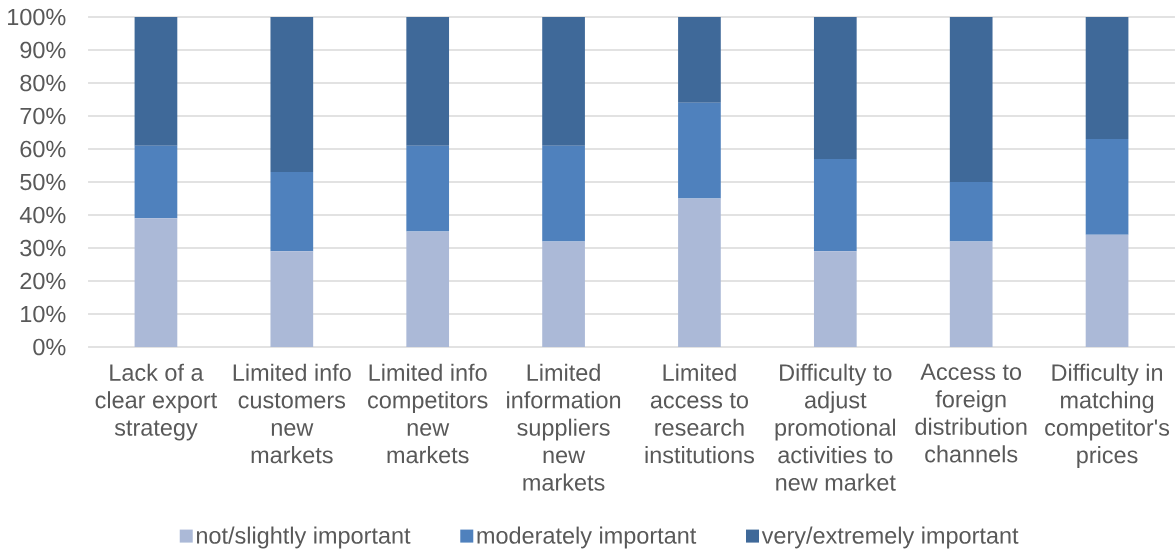  Describe the element at coordinates (49, 347) in the screenshot. I see `y-tick-label: 0%` at that location.